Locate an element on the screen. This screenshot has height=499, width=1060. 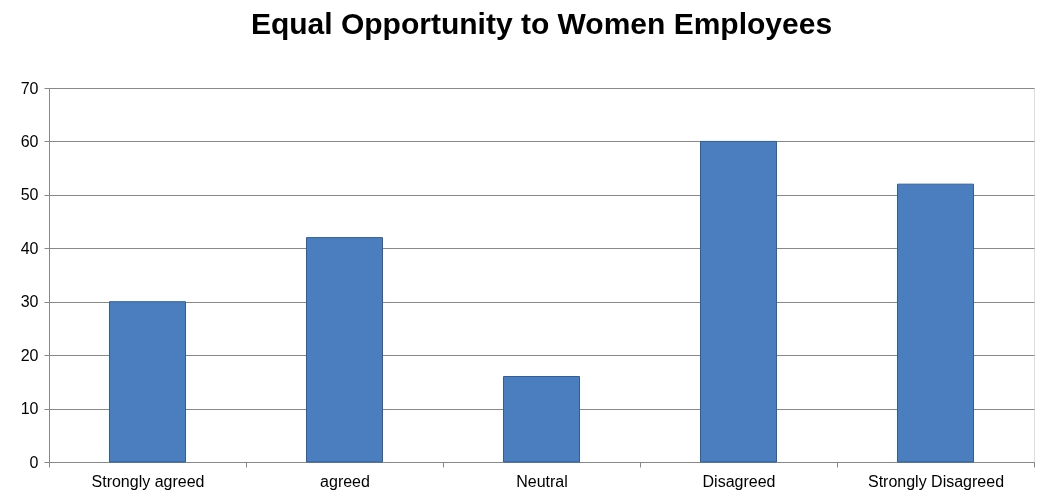
x-tick-label: Strongly agreed is located at coordinates (148, 481).